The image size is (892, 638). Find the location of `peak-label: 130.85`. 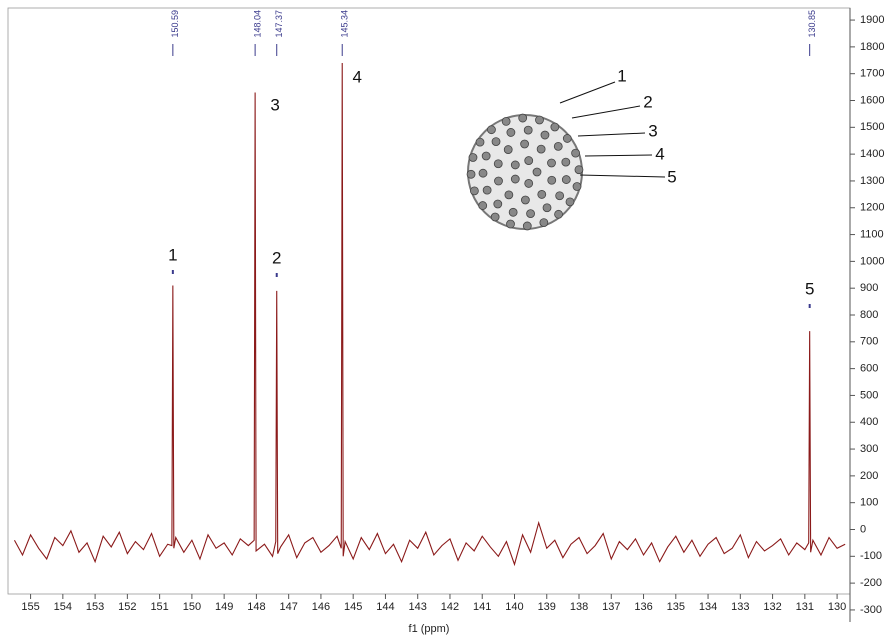

peak-label: 130.85 is located at coordinates (812, 24).